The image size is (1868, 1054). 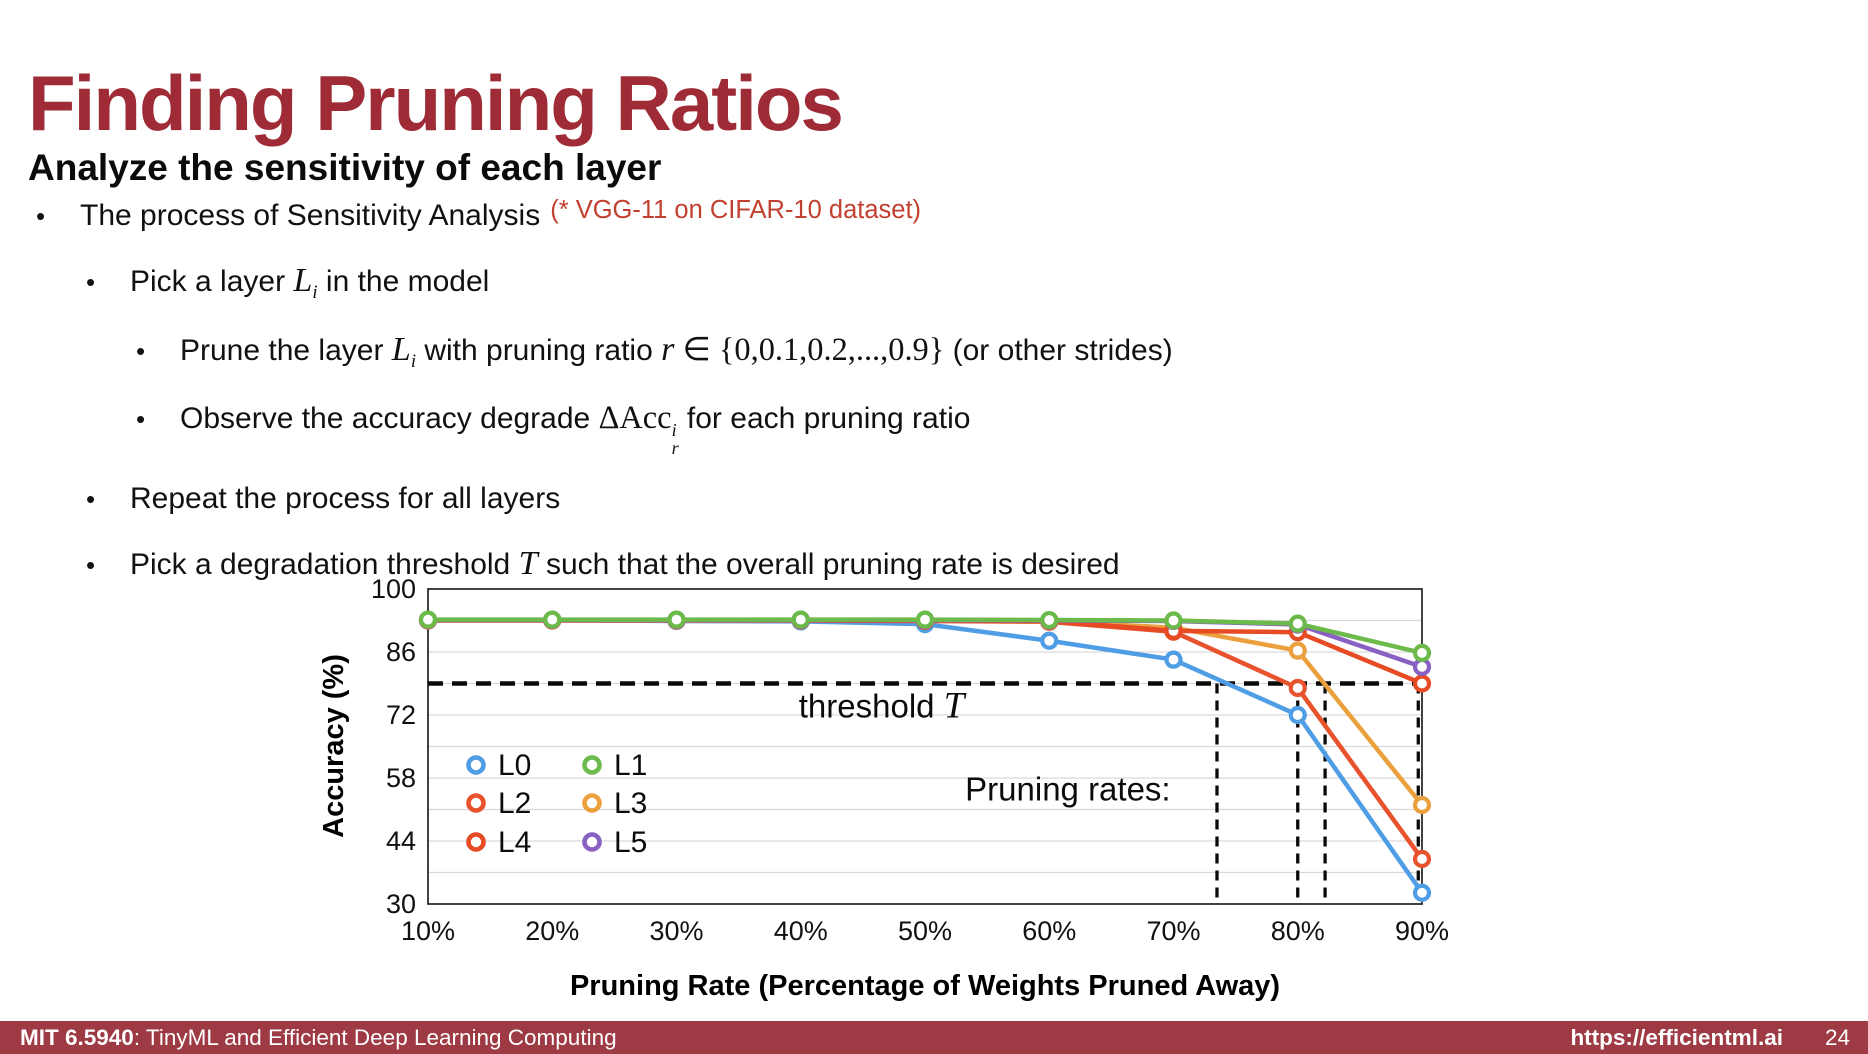 What do you see at coordinates (883, 705) in the screenshot?
I see `threshold-label: threshold T` at bounding box center [883, 705].